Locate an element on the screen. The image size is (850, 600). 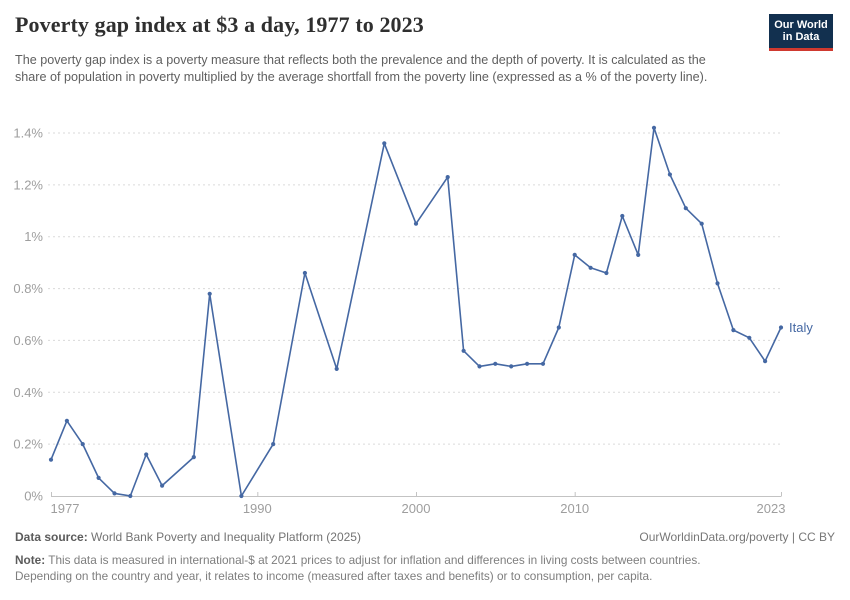
owid-logo-line1: Our World is located at coordinates (801, 25).